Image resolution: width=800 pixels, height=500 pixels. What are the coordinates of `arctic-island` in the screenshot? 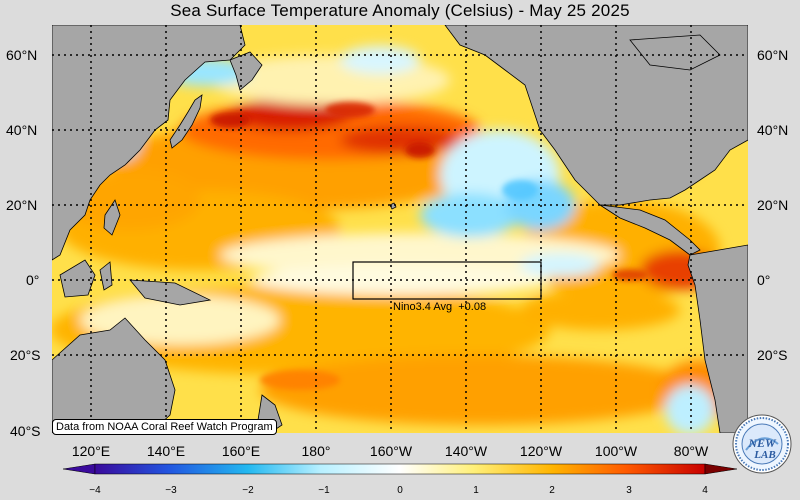 It's located at (675, 52).